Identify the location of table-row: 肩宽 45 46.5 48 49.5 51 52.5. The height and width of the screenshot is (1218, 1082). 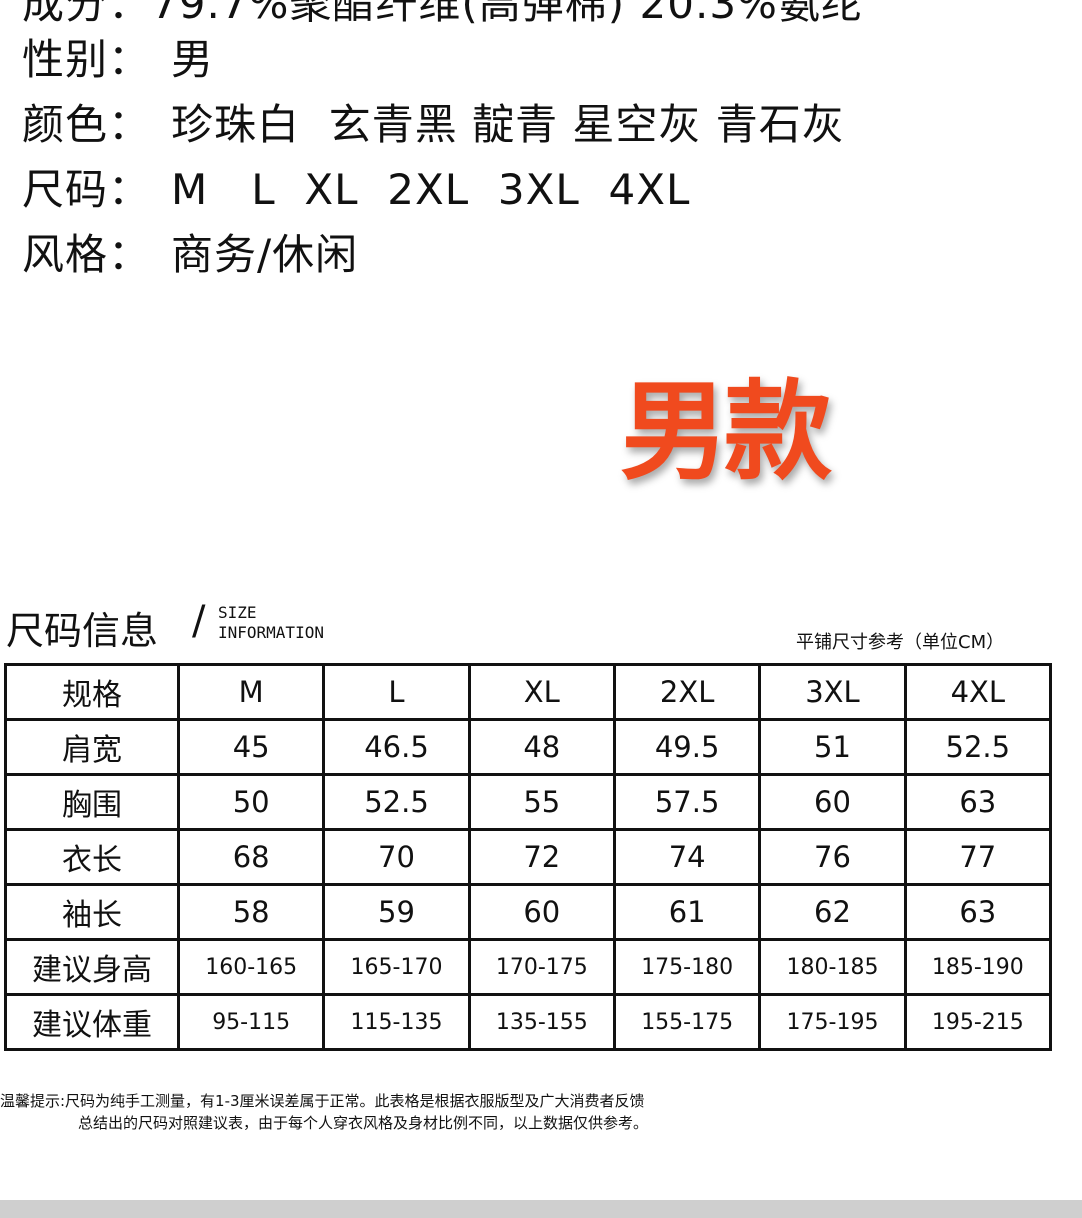
(528, 747).